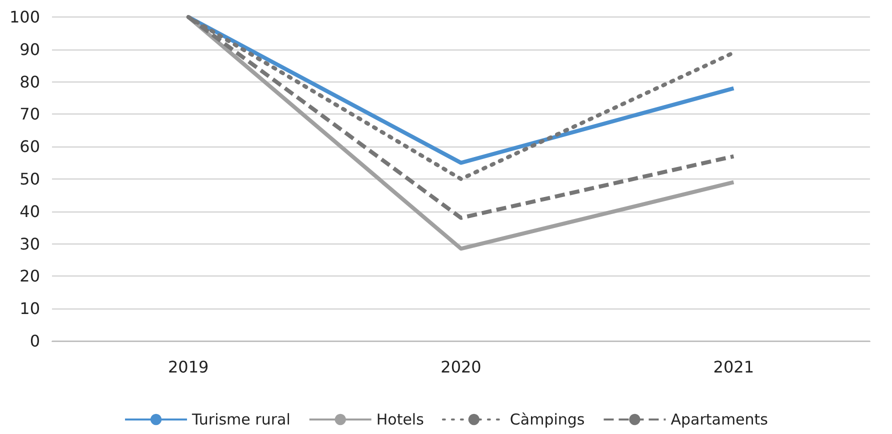  What do you see at coordinates (30, 179) in the screenshot?
I see `y-tick-label: 50` at bounding box center [30, 179].